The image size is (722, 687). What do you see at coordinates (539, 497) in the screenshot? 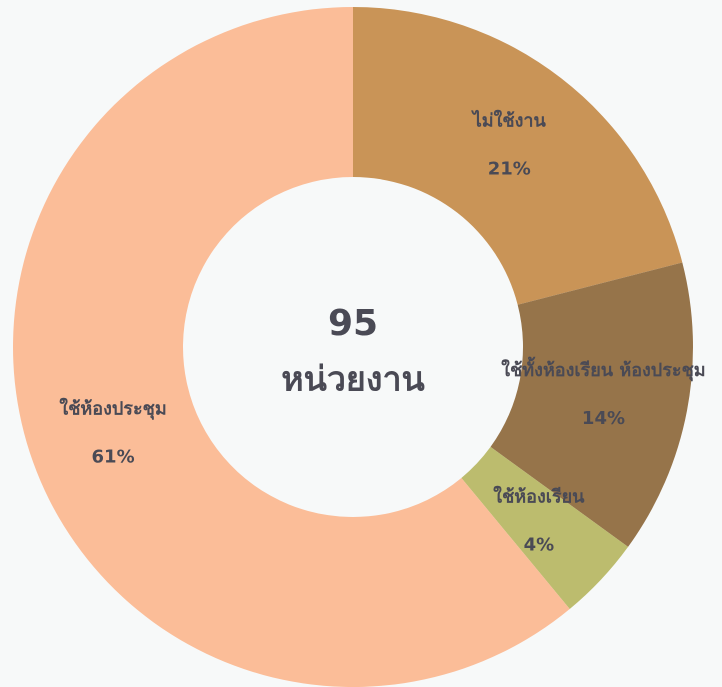
I see `slice-label: ใช้ห้องเรียน` at bounding box center [539, 497].